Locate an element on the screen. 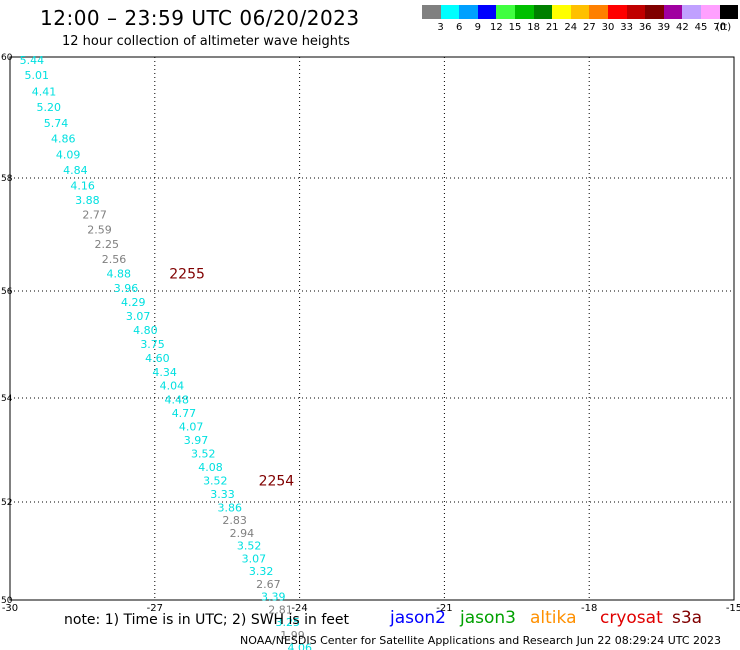 This screenshot has width=740, height=650. colorbar-label: 18 is located at coordinates (533, 27).